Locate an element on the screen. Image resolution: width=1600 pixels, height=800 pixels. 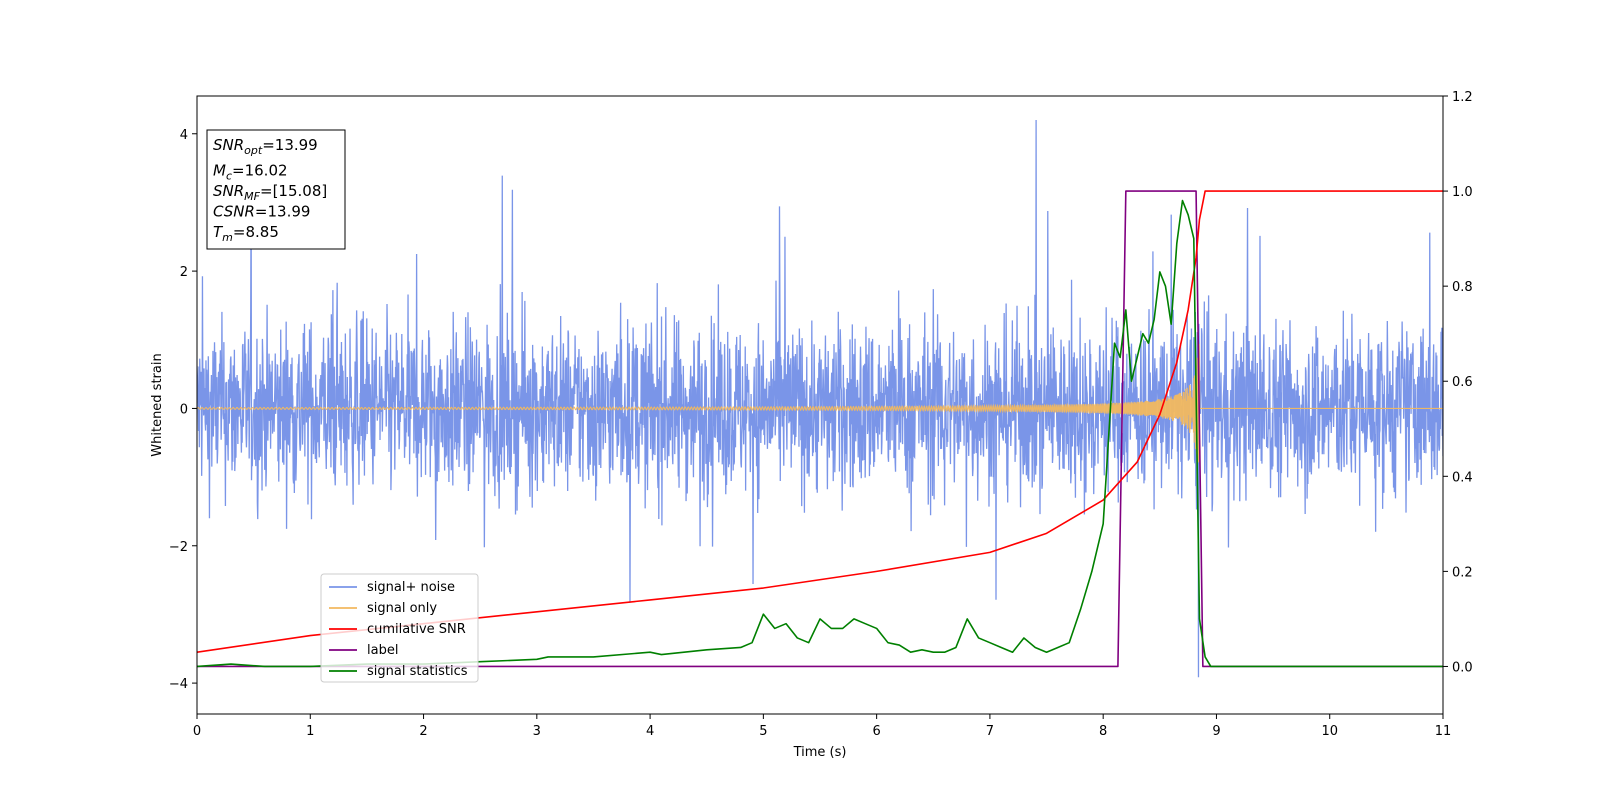
info-subscript: MF is located at coordinates (252, 196).